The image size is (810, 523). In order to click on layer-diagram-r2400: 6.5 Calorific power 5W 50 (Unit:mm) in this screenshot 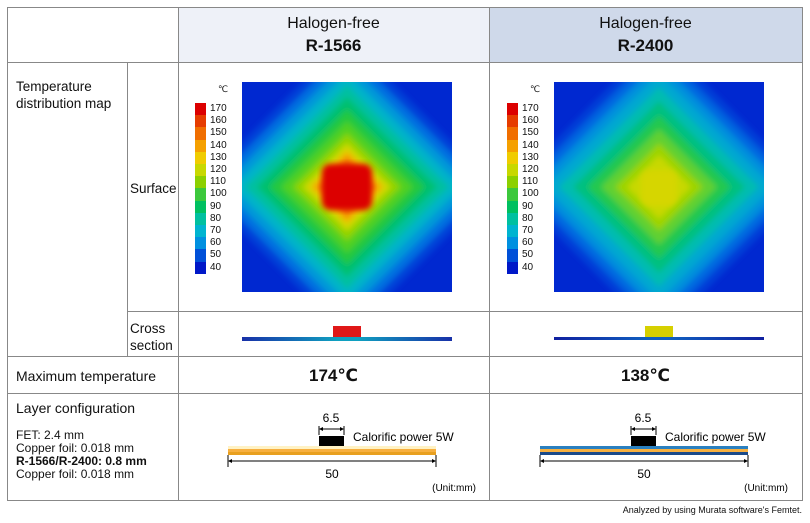, I will do `click(663, 452)`.